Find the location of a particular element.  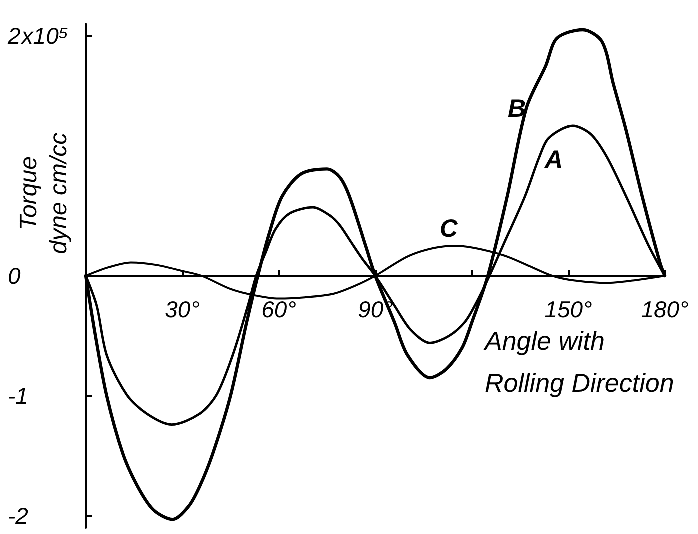

x-tick-label: 30° is located at coordinates (182, 309).